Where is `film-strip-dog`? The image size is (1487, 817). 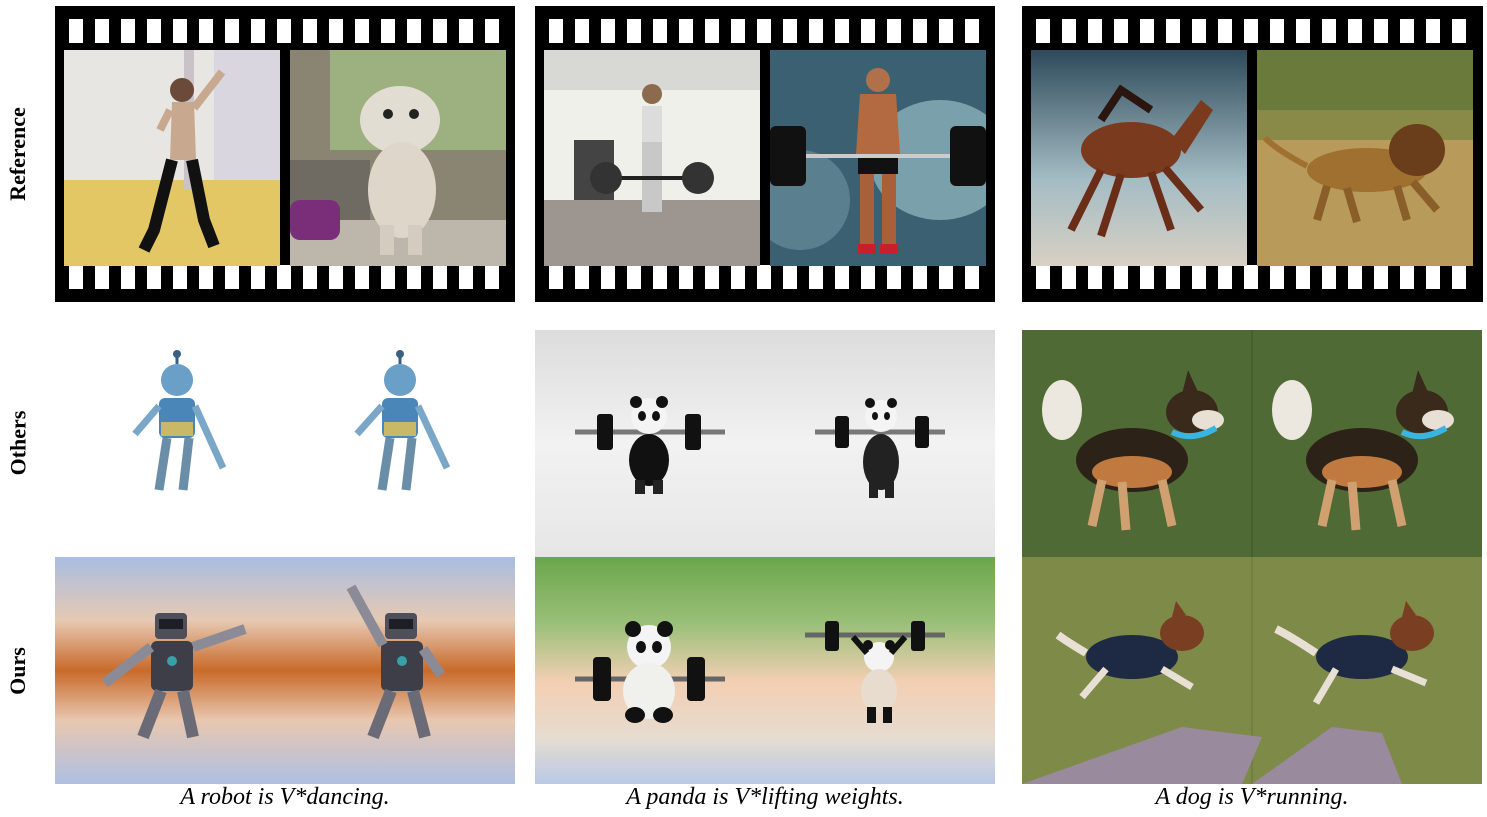 film-strip-dog is located at coordinates (1252, 154).